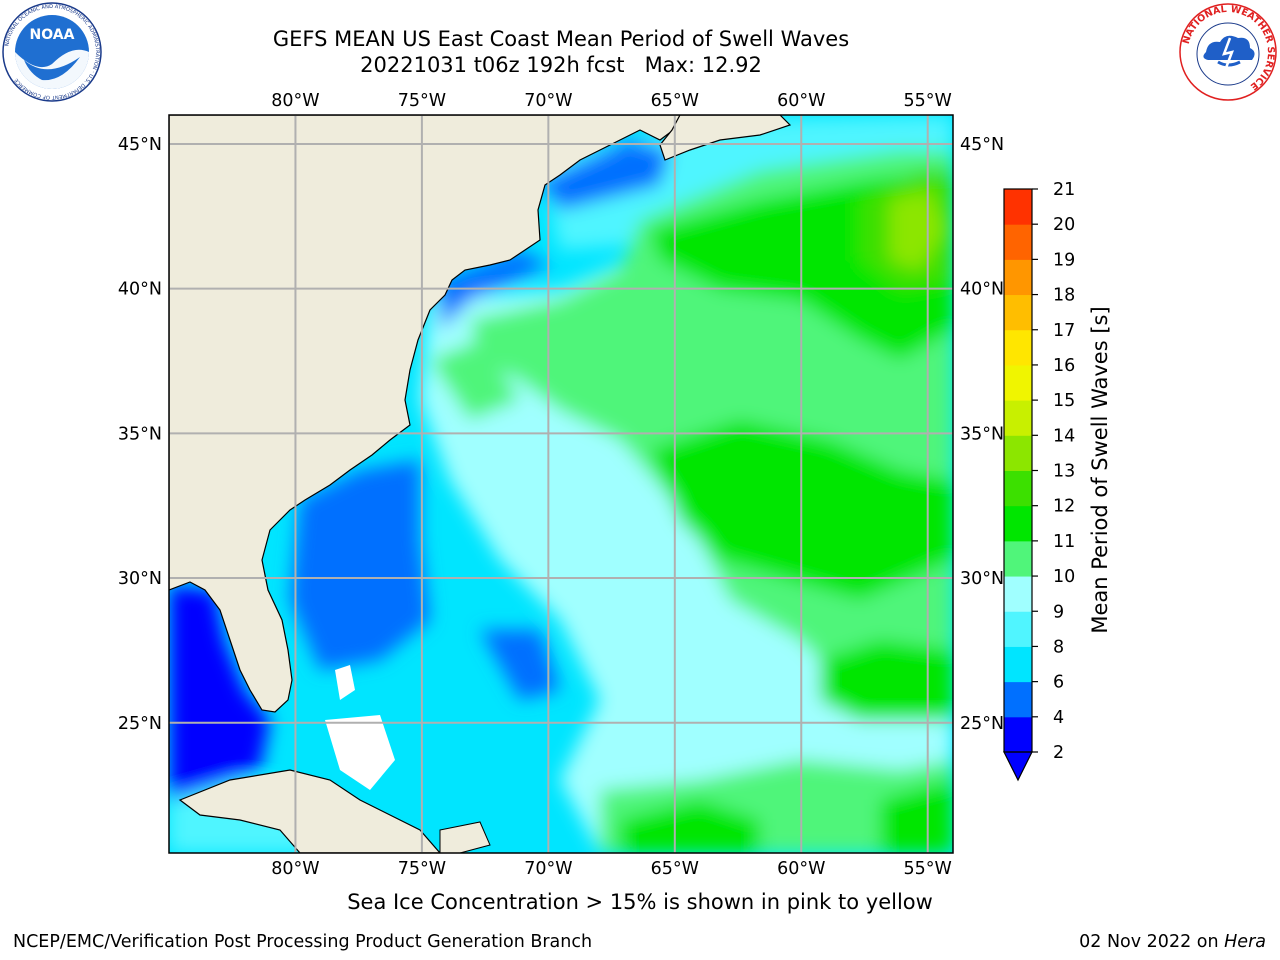 The height and width of the screenshot is (960, 1280). Describe the element at coordinates (422, 101) in the screenshot. I see `lon-label-top-1: 75°W` at that location.